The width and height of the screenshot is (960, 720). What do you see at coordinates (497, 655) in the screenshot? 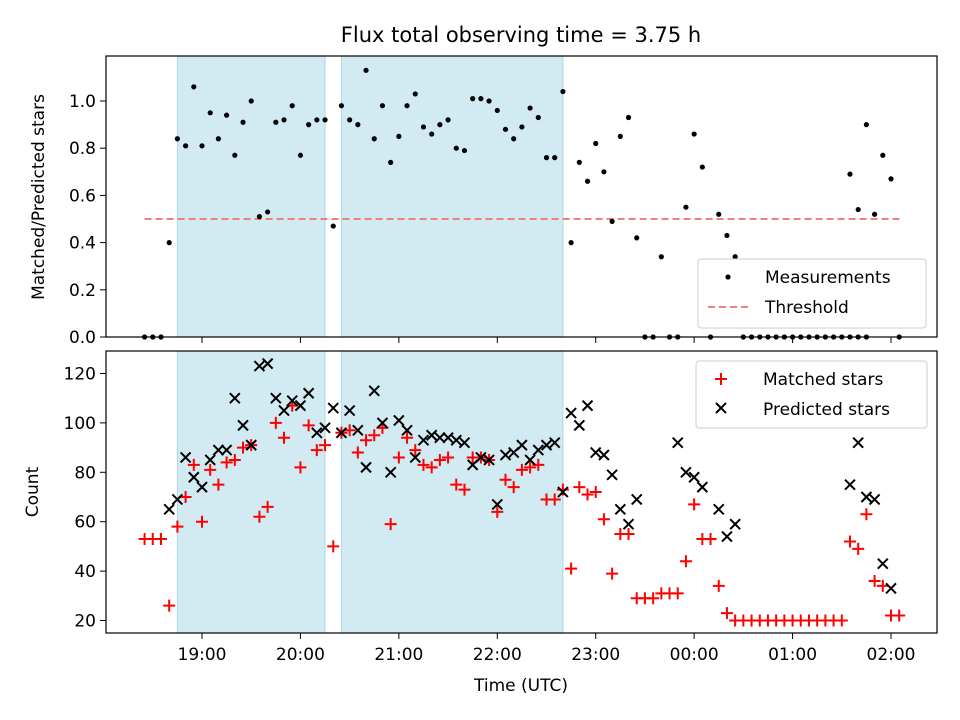
I see `x-tick-label: 22:00` at bounding box center [497, 655].